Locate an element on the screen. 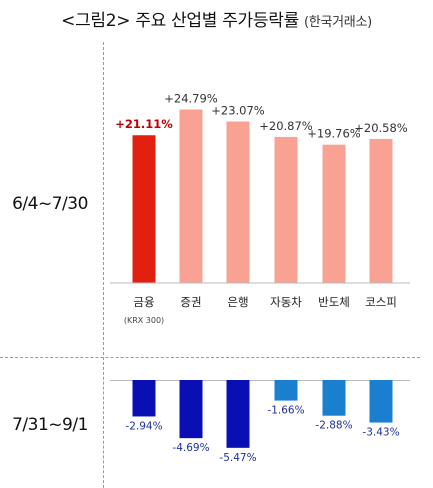  category-label-1: 증권 is located at coordinates (190, 302).